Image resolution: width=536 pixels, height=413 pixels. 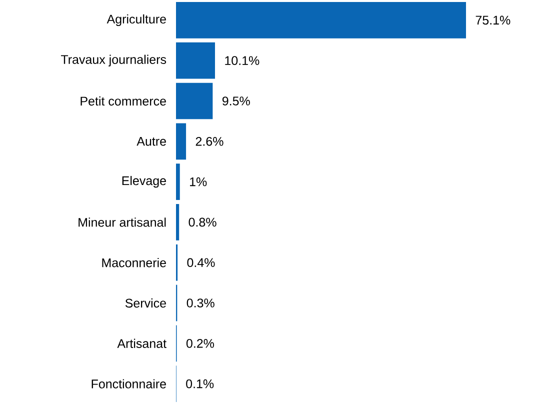 I want to click on y-tick-label: Petit commerce, so click(x=123, y=101).